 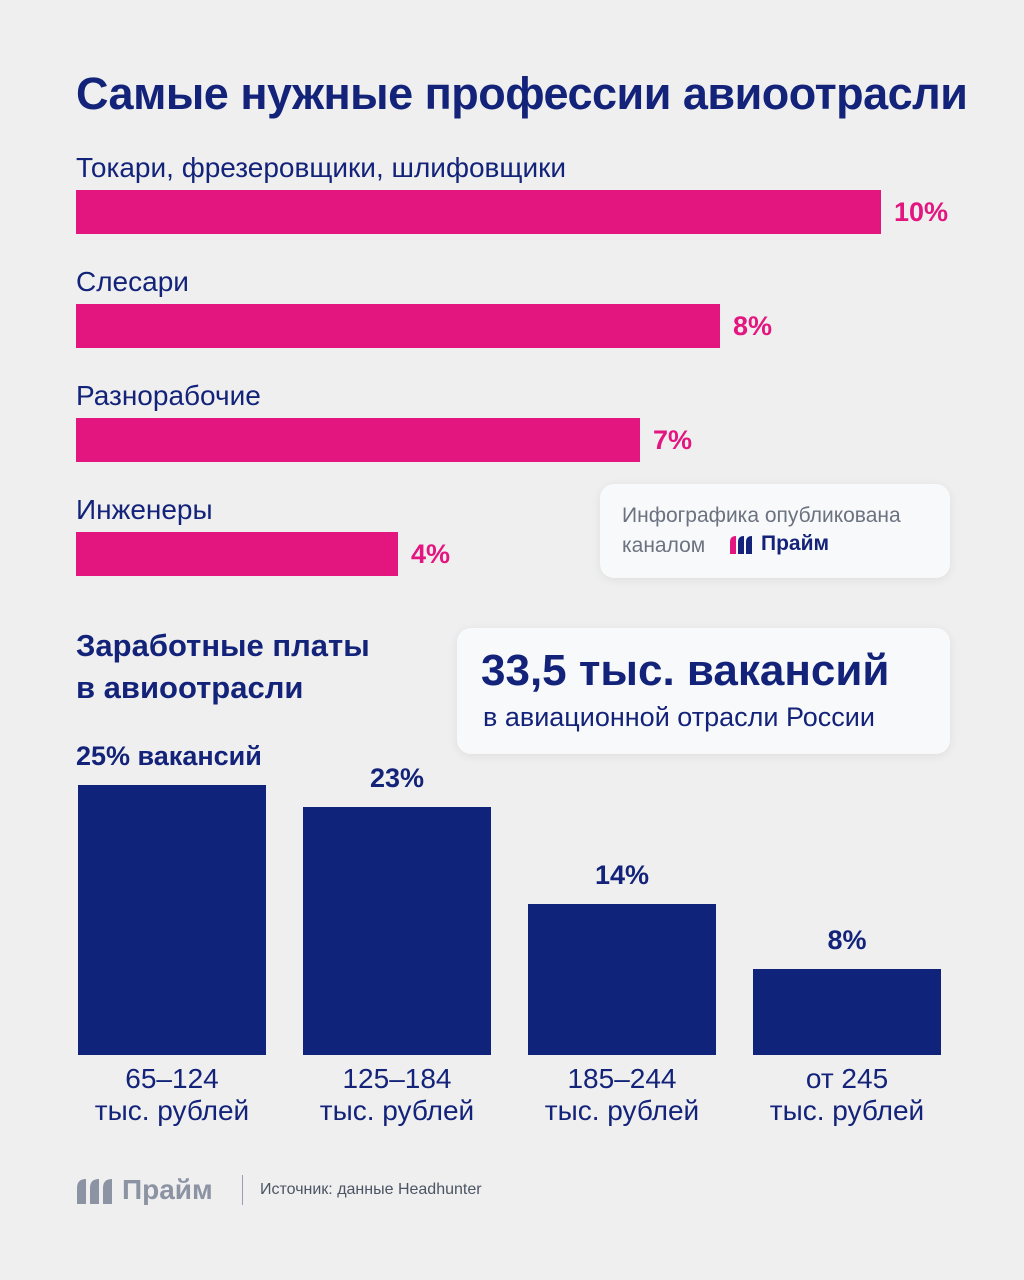 What do you see at coordinates (167, 1189) in the screenshot?
I see `footer-logo-text: Прайм` at bounding box center [167, 1189].